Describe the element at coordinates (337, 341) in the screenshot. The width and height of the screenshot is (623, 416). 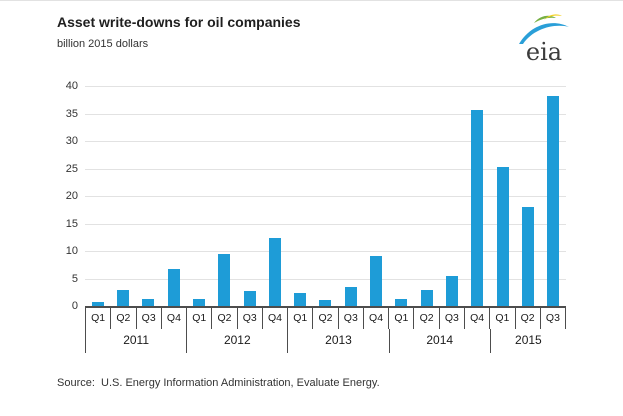
I see `year-label-2013: 2013` at that location.